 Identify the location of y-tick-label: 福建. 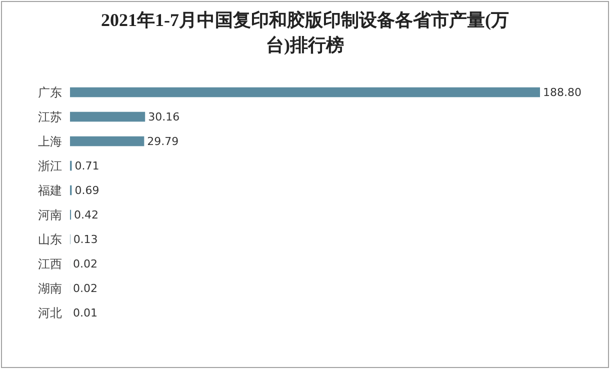
(50, 190).